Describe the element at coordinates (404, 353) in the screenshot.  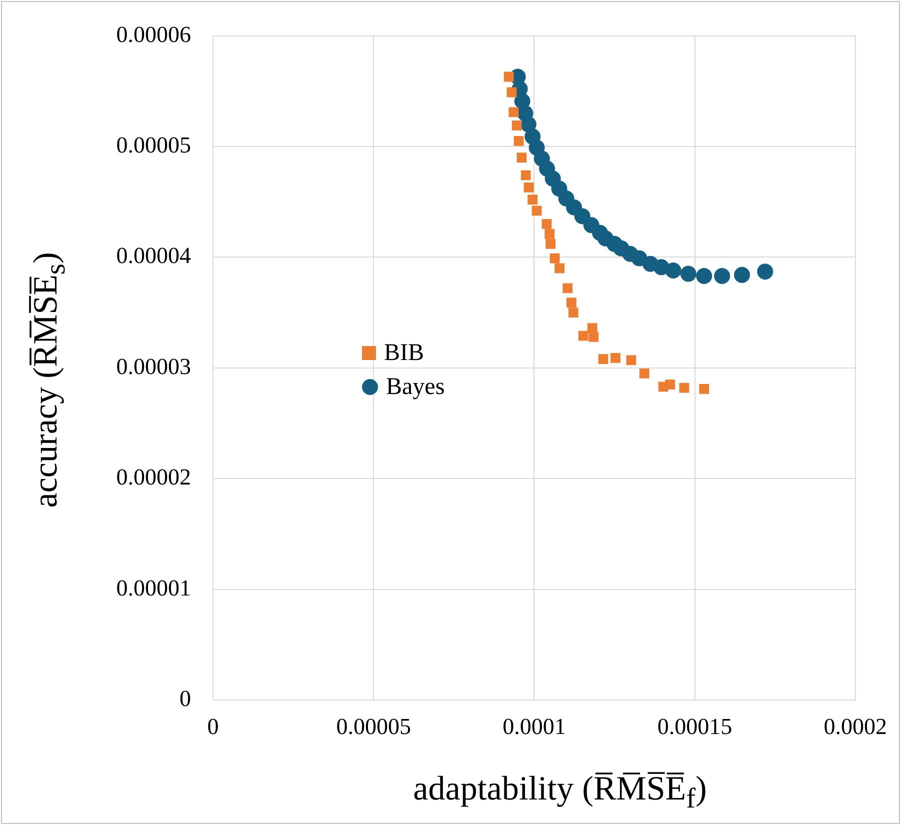
I see `legend-label: BIB` at that location.